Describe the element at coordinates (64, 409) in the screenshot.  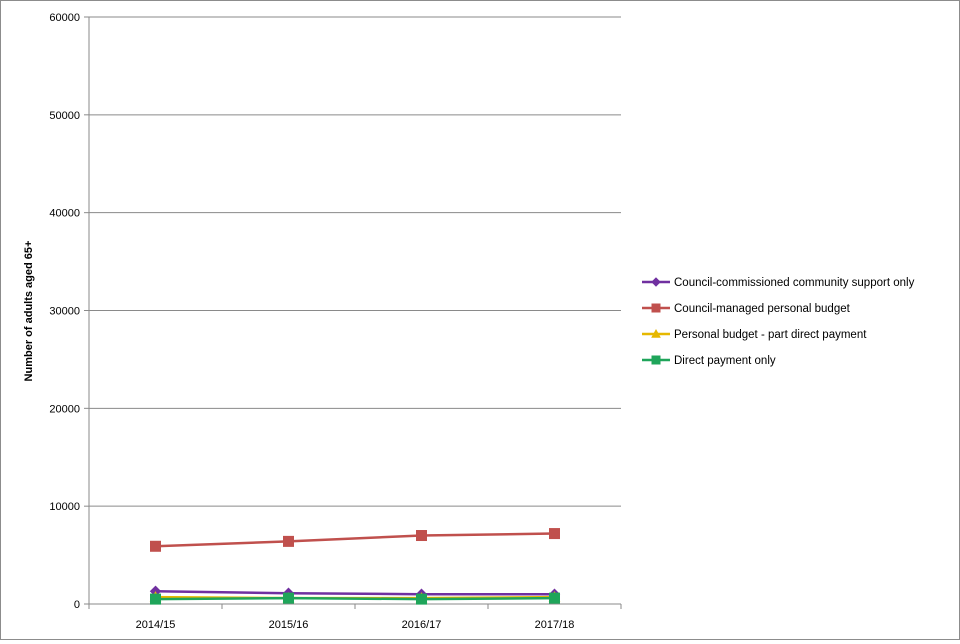
I see `y-tick-label: 20000` at that location.